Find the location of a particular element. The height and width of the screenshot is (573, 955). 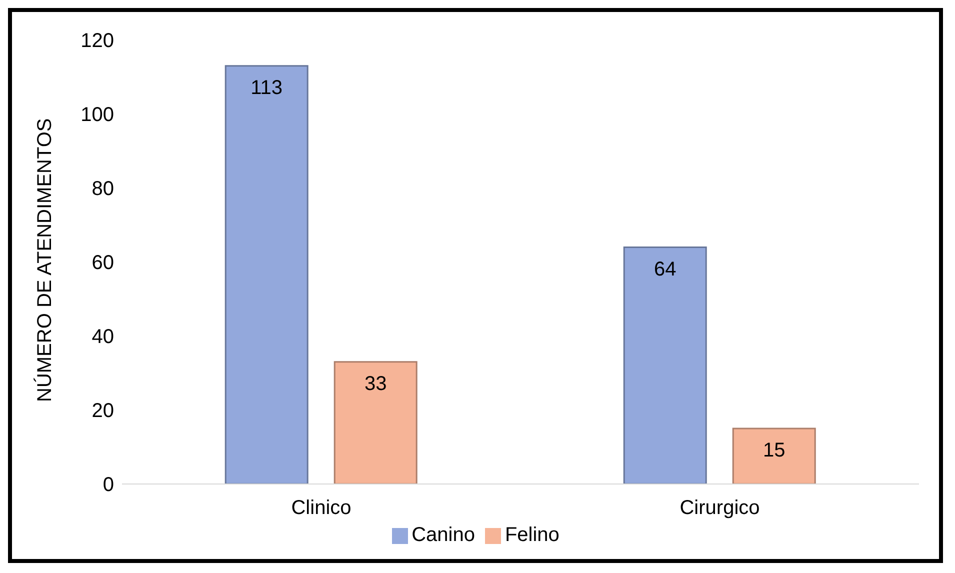

y-axis-title: NÚMERO DE ATENDIMENTOS is located at coordinates (44, 260).